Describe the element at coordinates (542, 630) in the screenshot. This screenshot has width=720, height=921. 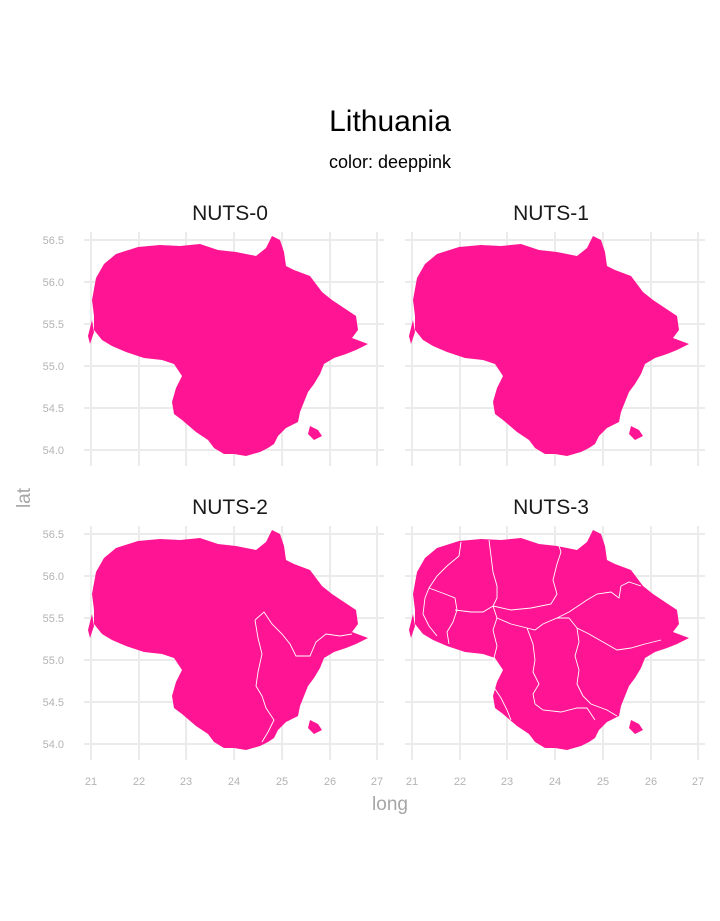
I see `county-border` at that location.